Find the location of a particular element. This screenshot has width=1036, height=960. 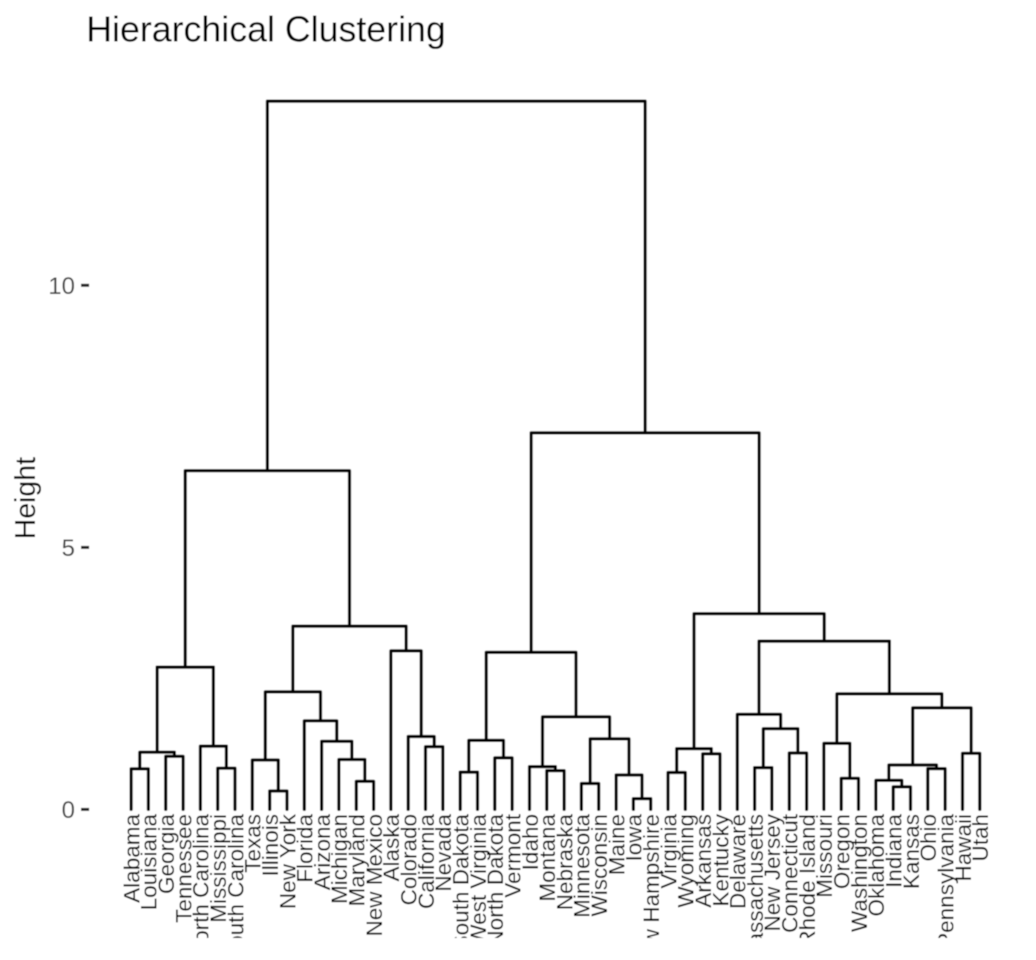

svg-text: Delaware is located at coordinates (738, 861).